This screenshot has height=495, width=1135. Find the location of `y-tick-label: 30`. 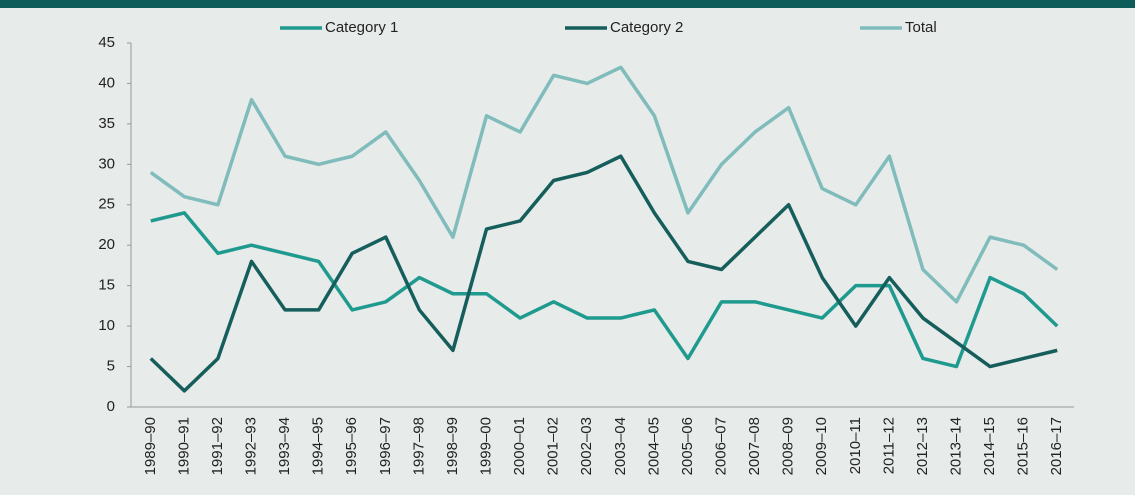

y-tick-label: 30 is located at coordinates (106, 163).